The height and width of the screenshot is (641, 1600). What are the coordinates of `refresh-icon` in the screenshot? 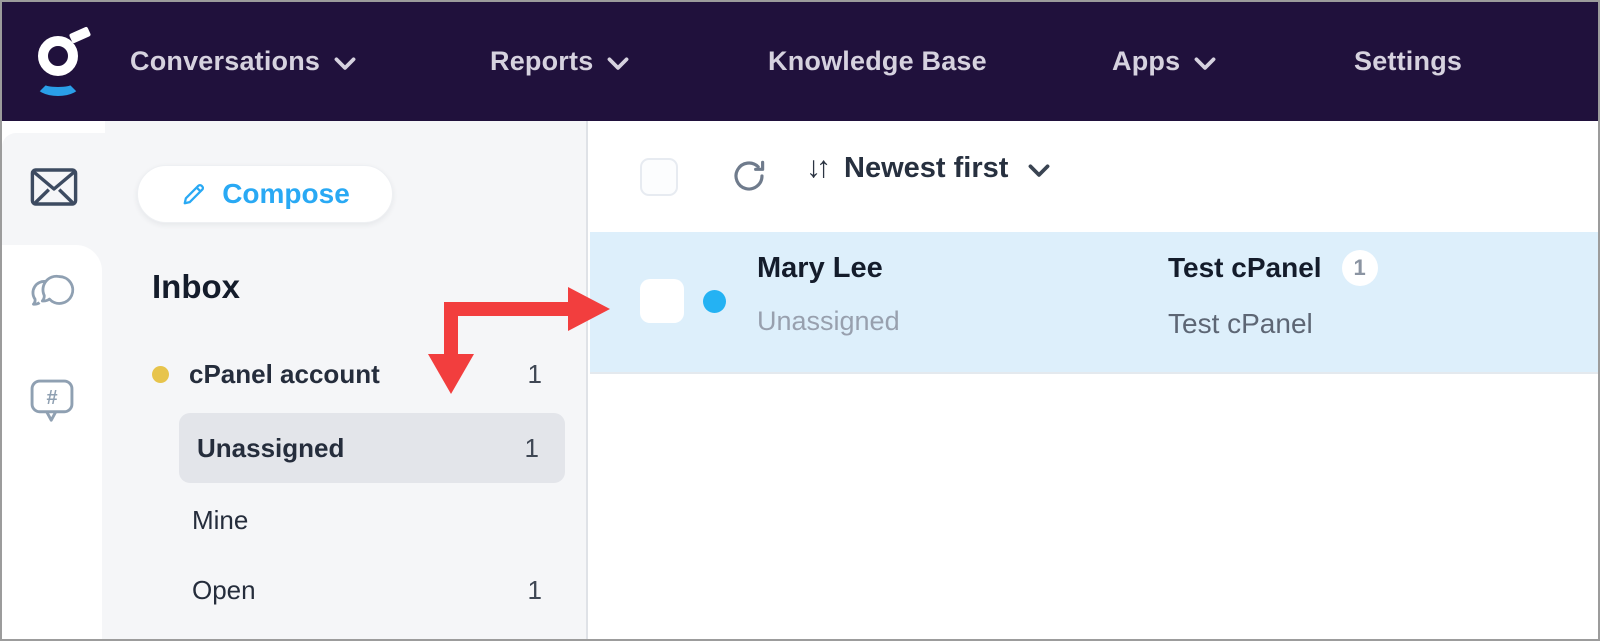 It's located at (749, 176).